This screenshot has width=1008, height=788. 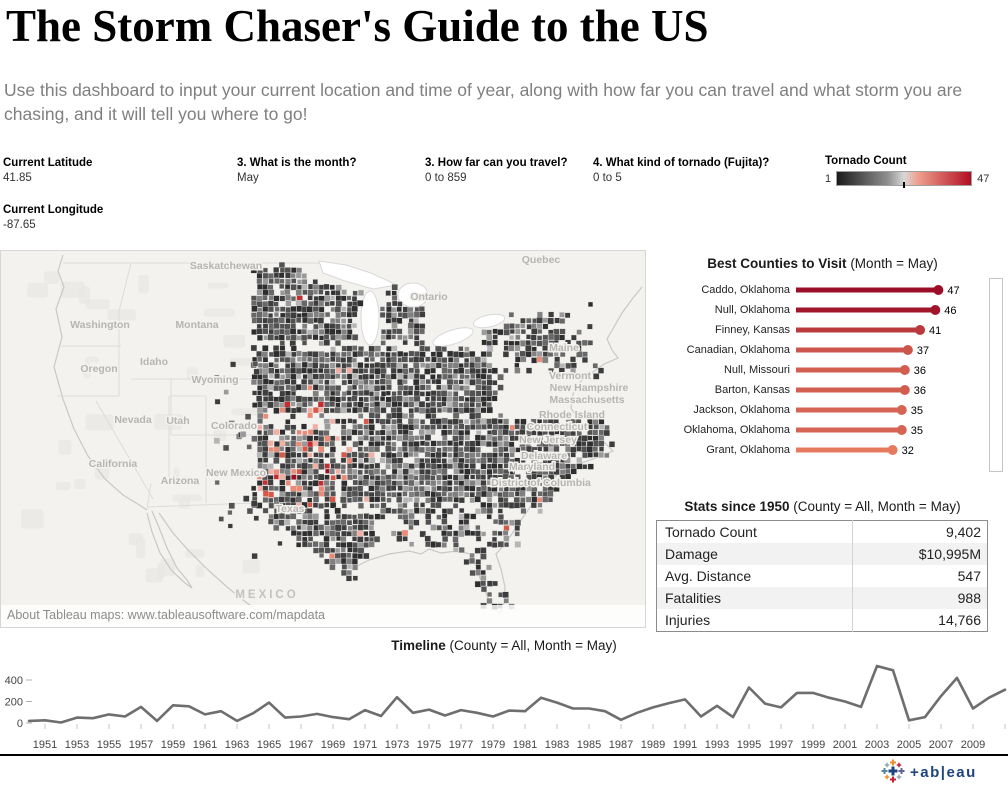 What do you see at coordinates (917, 411) in the screenshot?
I see `svg-text: 35` at bounding box center [917, 411].